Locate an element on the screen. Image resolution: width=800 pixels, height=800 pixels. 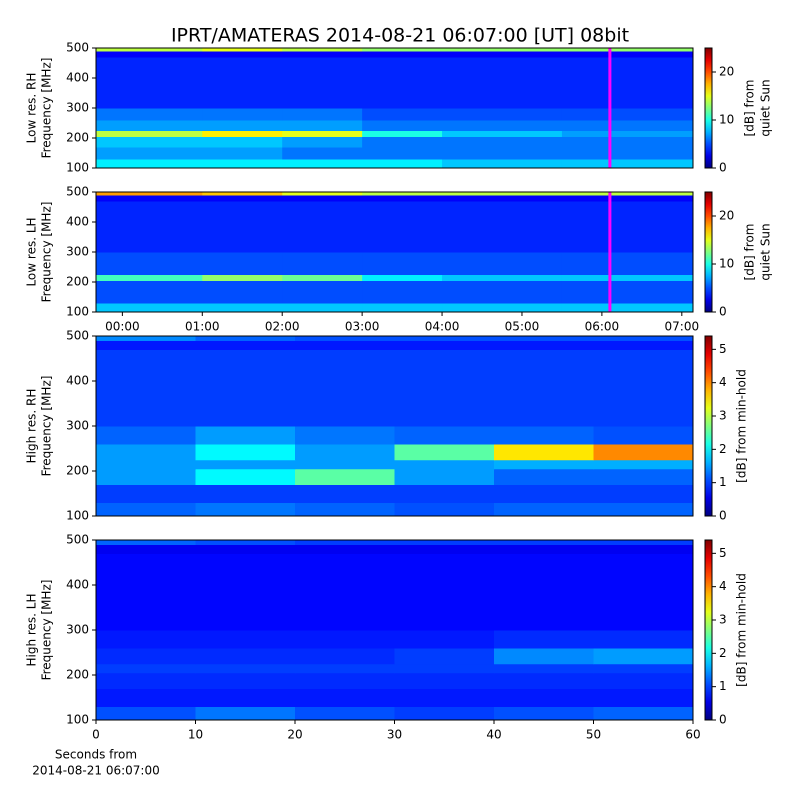
colorbar-label: [dB] from min-hold is located at coordinates (742, 426).